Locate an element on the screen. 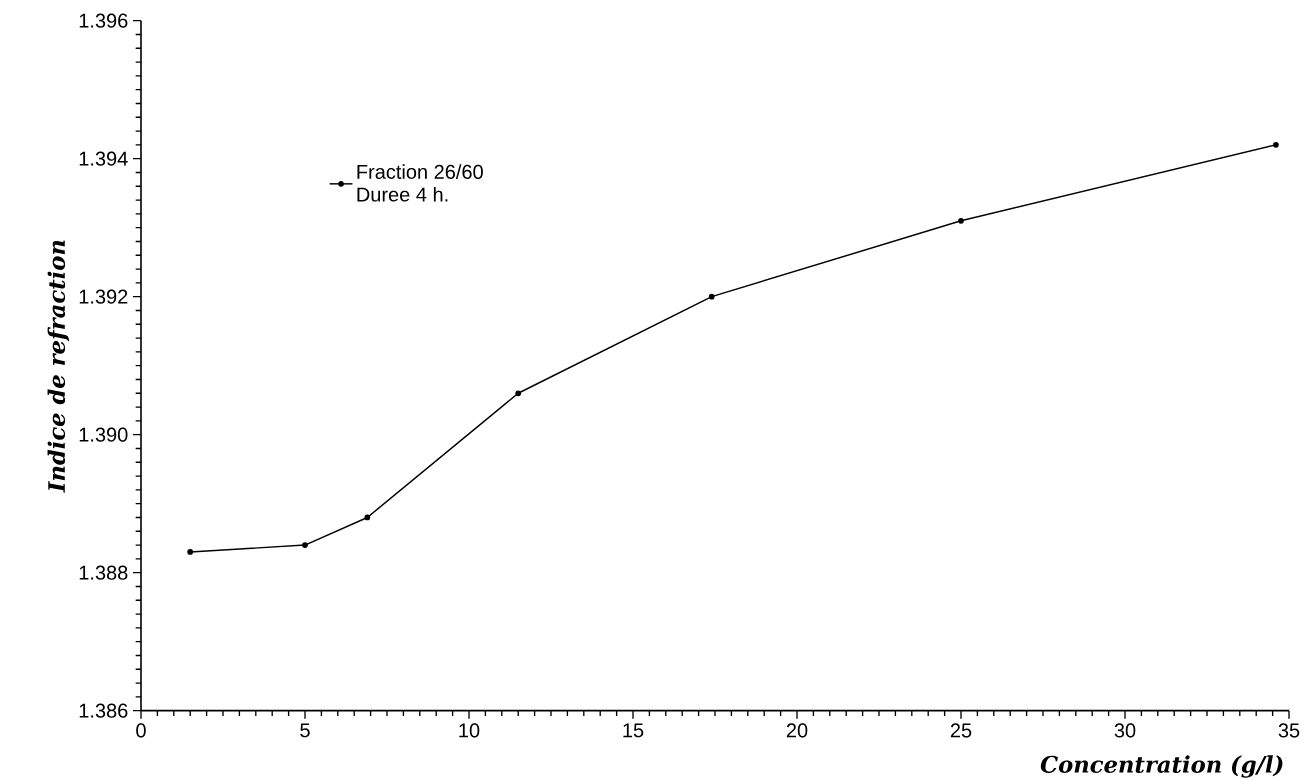  y-tick-label: 1.386 is located at coordinates (103, 710).